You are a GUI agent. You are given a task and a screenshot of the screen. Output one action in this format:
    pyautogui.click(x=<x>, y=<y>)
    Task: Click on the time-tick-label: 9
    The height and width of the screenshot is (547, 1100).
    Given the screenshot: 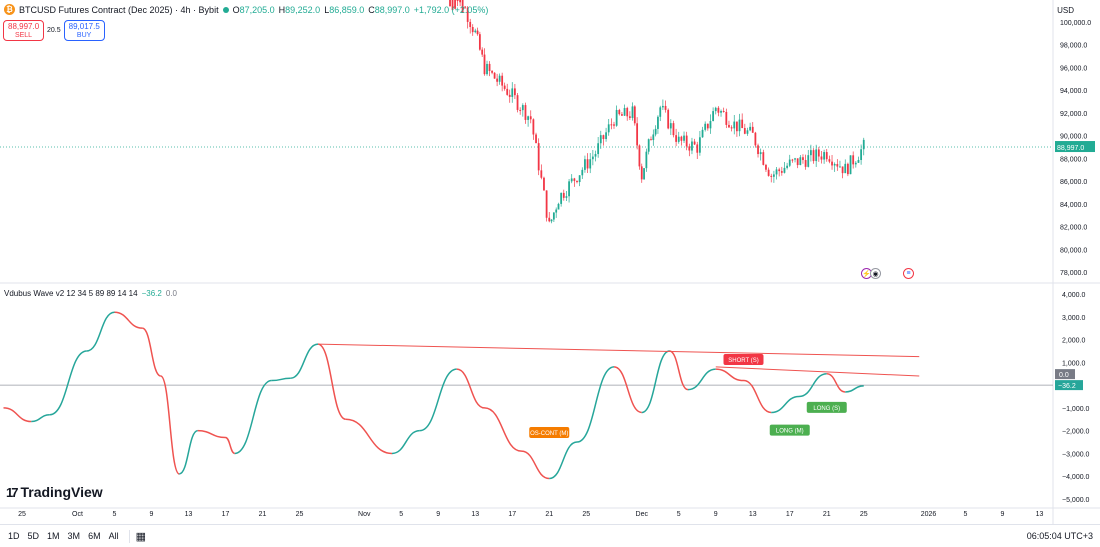 What is the action you would take?
    pyautogui.click(x=716, y=514)
    